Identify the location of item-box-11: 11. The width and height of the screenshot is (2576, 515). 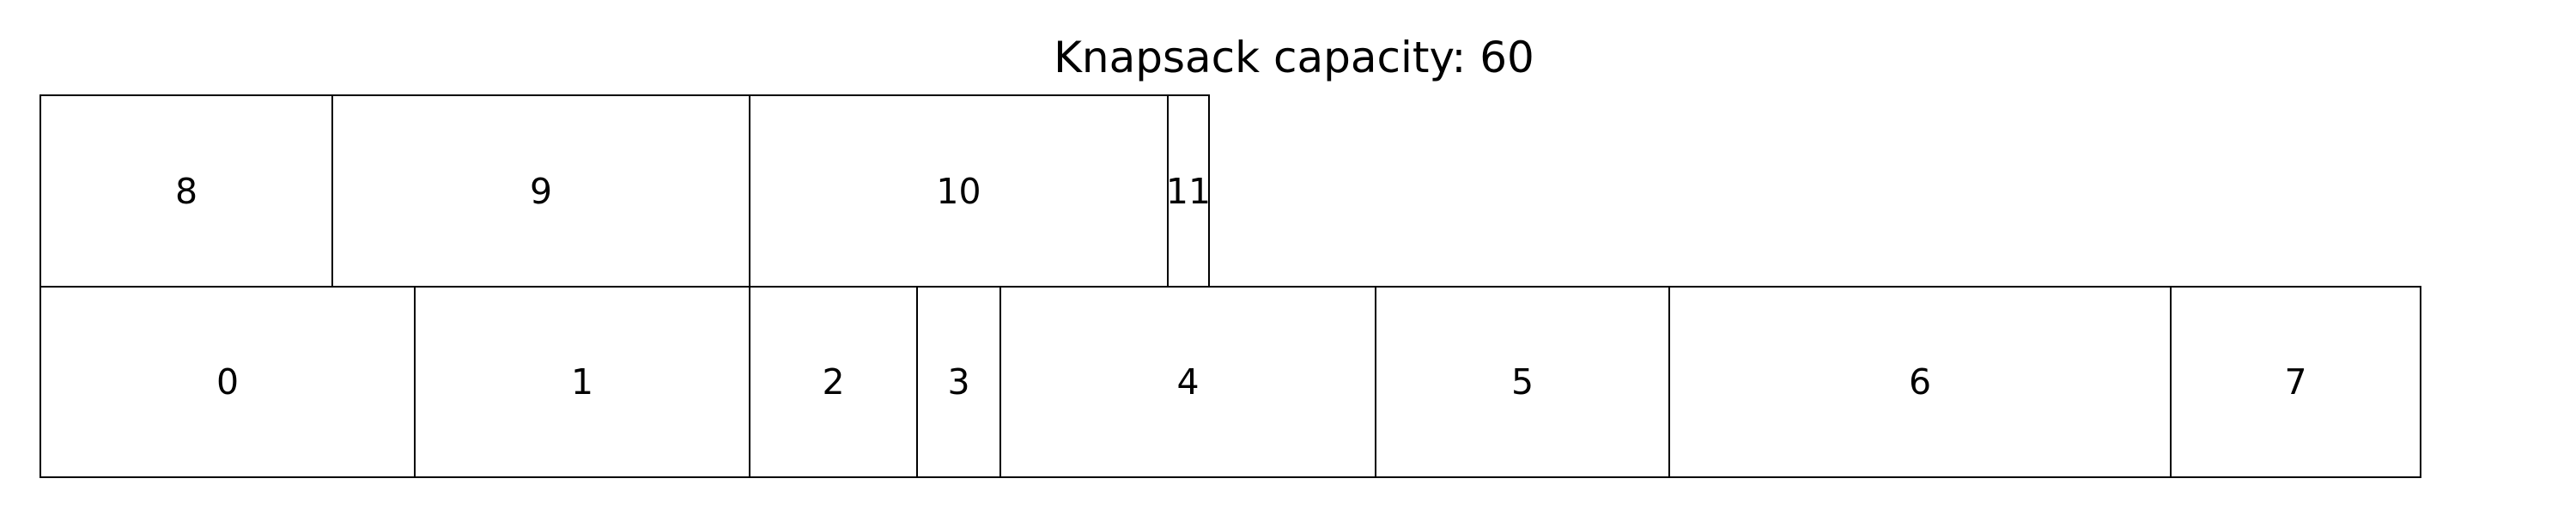
(1188, 191).